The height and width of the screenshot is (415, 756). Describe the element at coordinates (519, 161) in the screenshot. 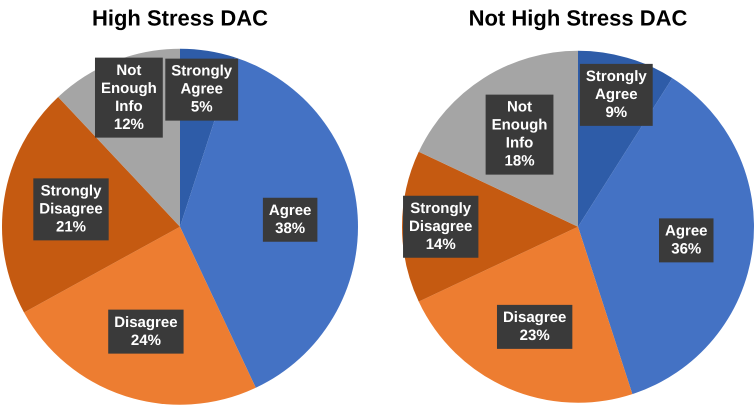

I see `data-label: 18%` at that location.